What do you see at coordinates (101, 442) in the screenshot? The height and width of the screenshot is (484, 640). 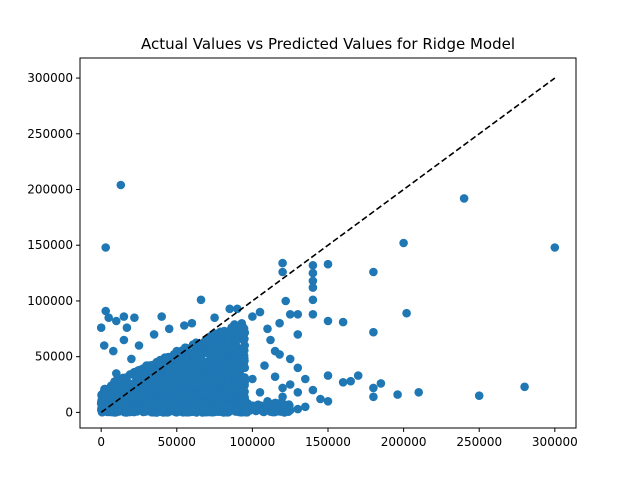 I see `x-tick-label: 0` at bounding box center [101, 442].